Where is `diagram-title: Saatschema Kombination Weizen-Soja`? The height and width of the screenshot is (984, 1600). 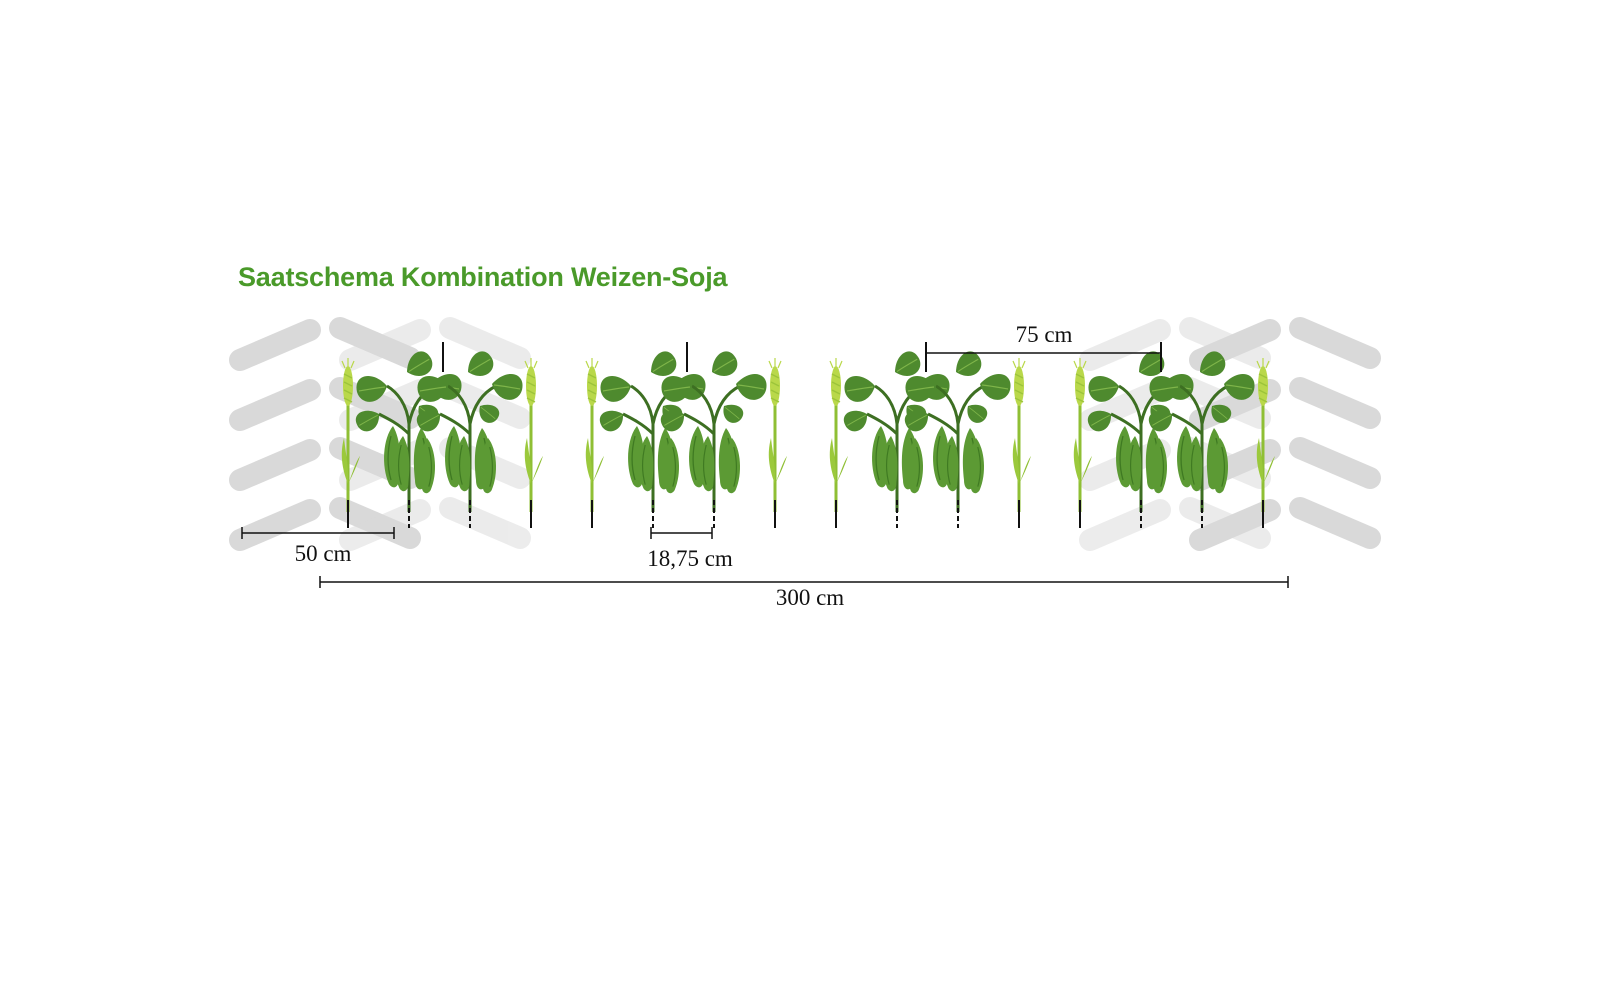
diagram-title: Saatschema Kombination Weizen-Soja is located at coordinates (483, 277).